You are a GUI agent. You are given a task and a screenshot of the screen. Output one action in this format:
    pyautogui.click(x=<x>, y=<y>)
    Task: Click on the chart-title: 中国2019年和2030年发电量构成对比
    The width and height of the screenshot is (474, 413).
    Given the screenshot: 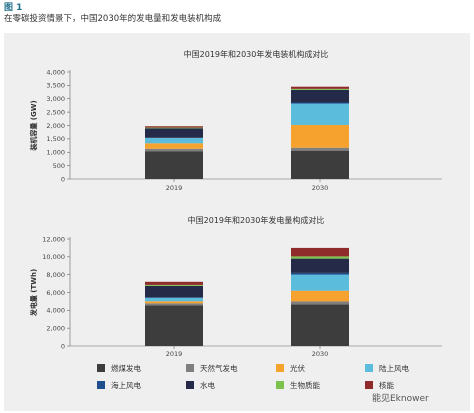 What is the action you would take?
    pyautogui.click(x=256, y=220)
    